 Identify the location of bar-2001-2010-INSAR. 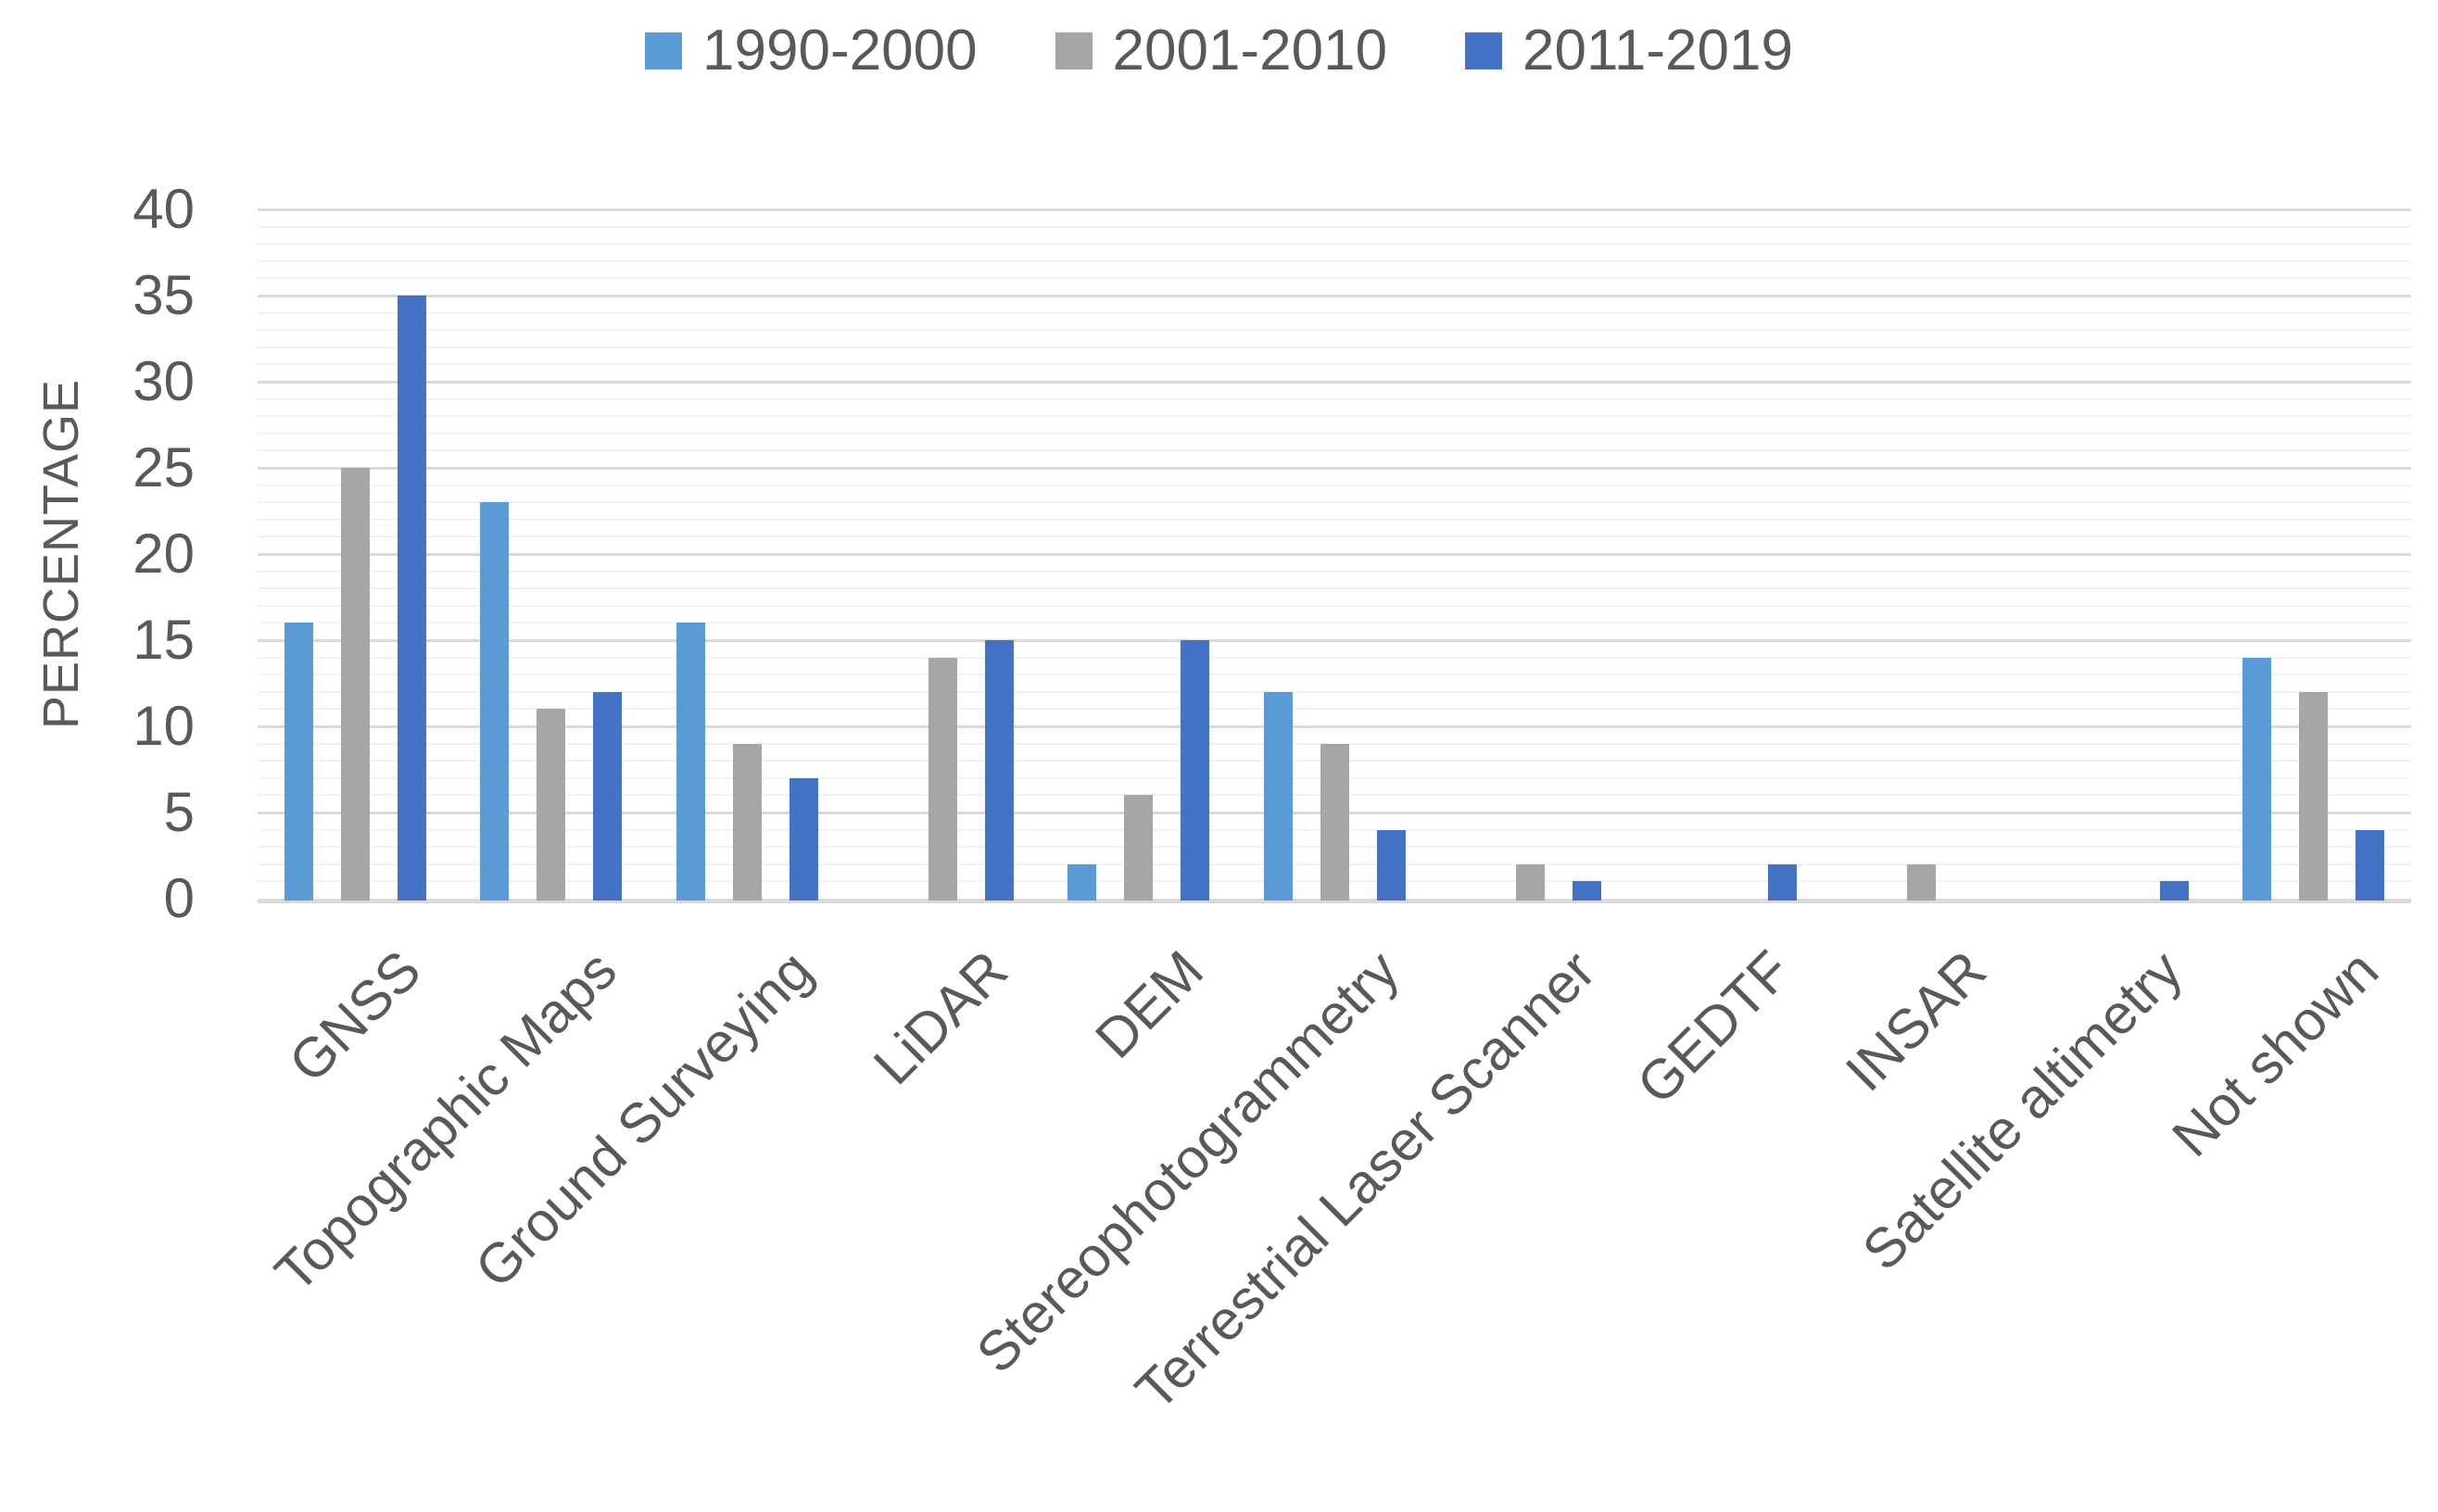
(1922, 882).